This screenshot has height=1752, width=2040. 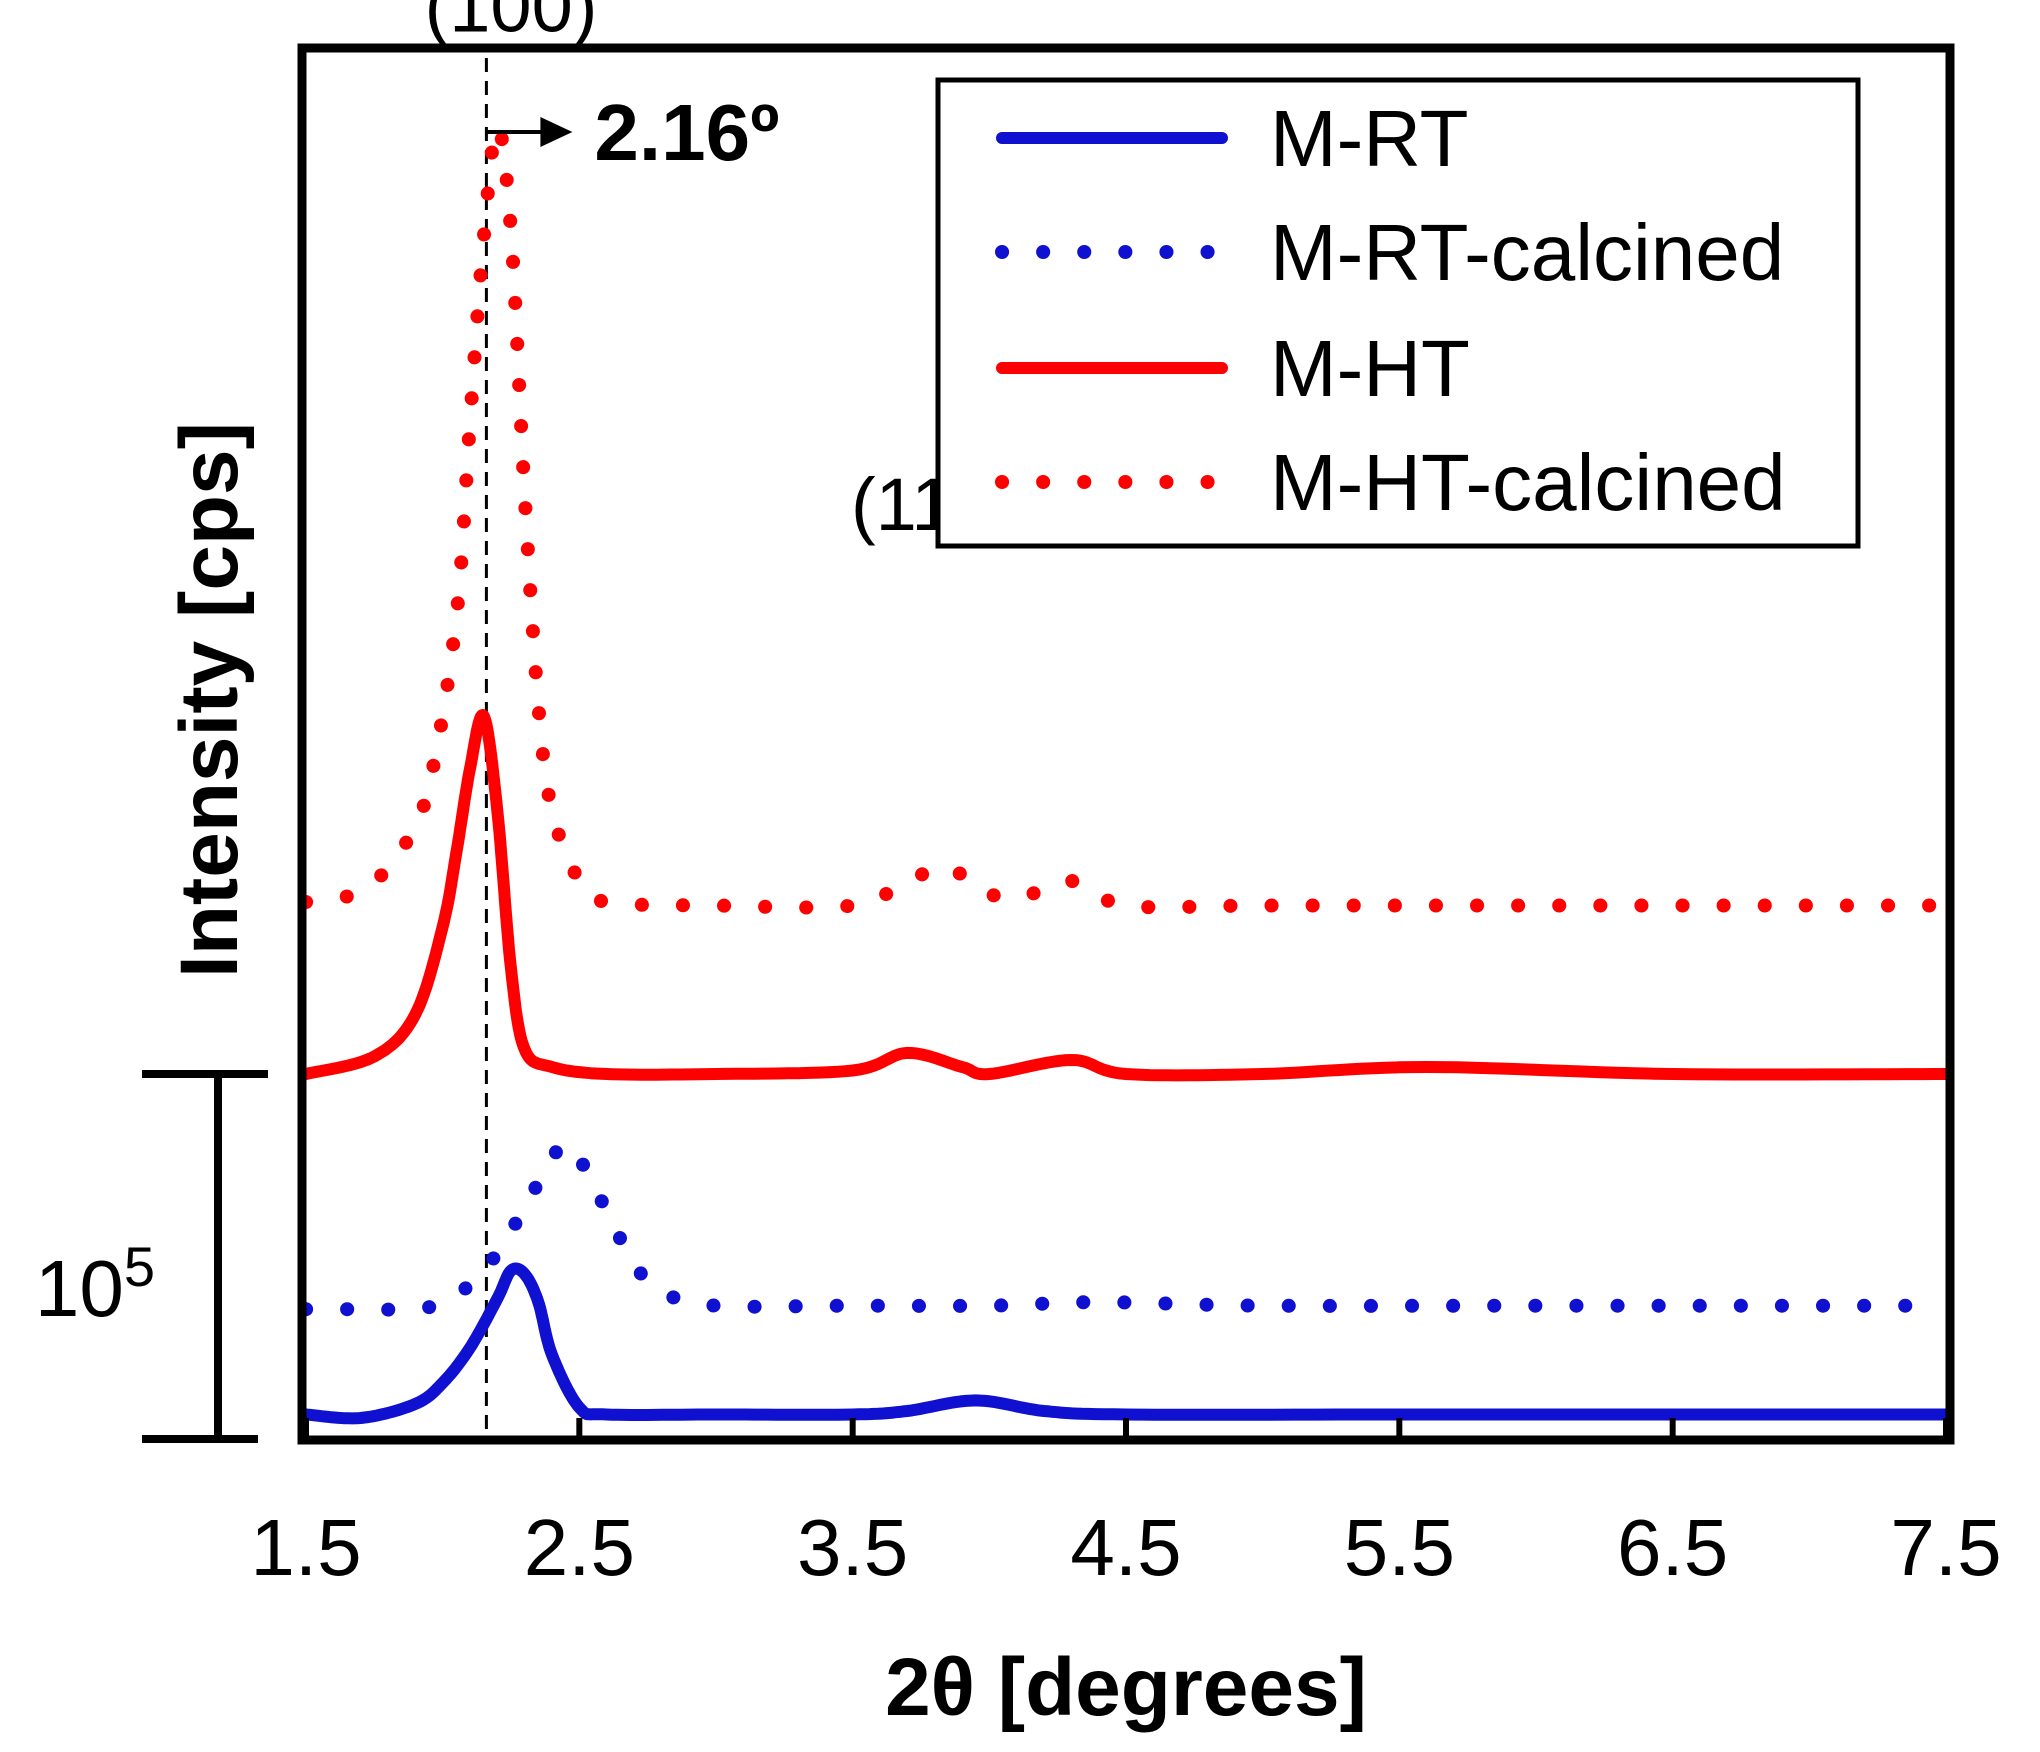 I want to click on scale-bar-base: 10, so click(x=79, y=1288).